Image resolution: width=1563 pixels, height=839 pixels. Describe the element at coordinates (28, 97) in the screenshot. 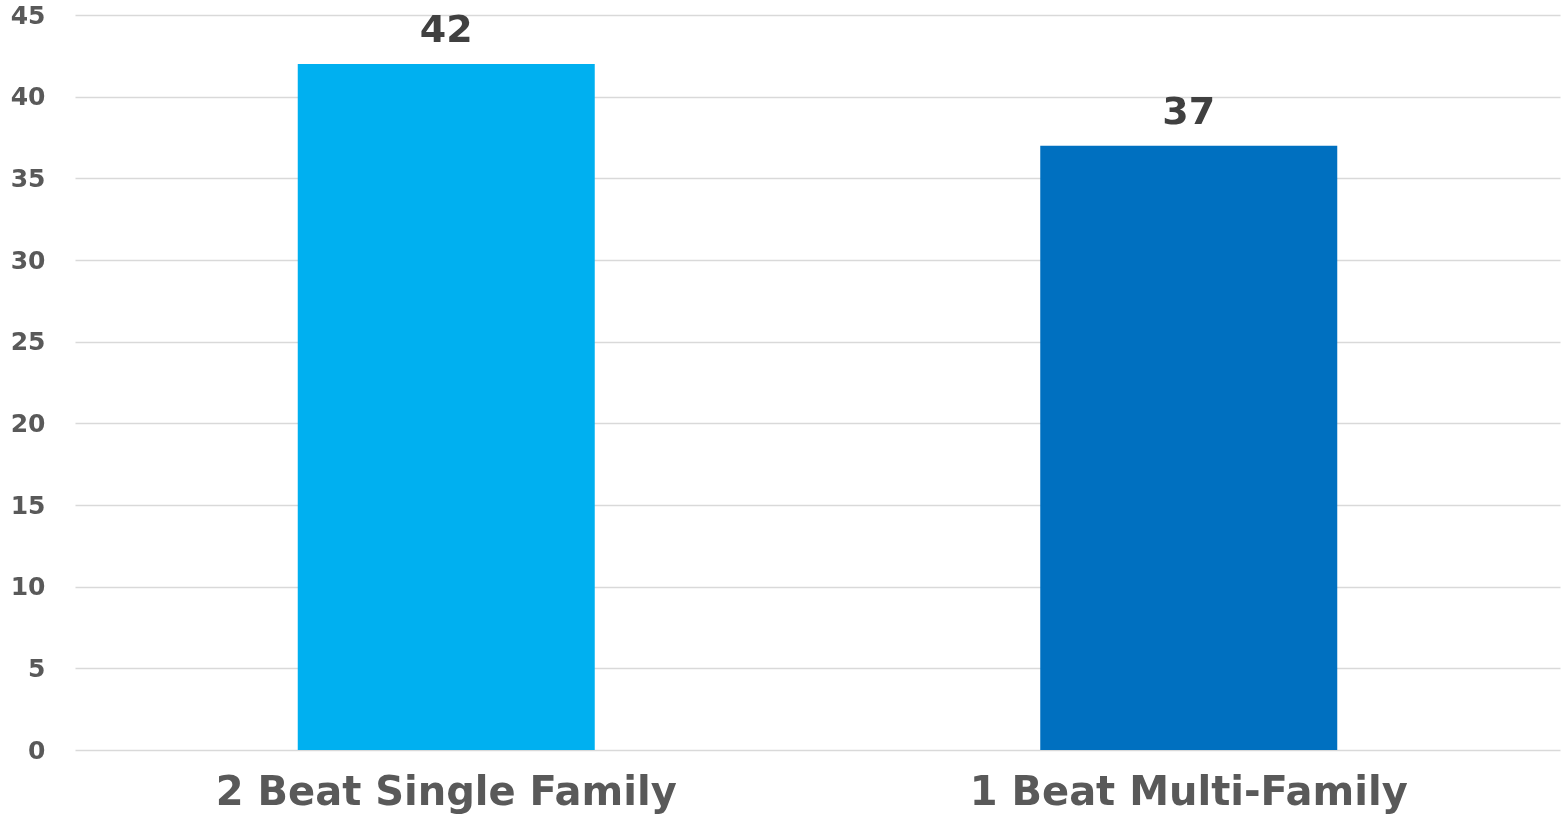

I see `y-tick-label: 40` at that location.